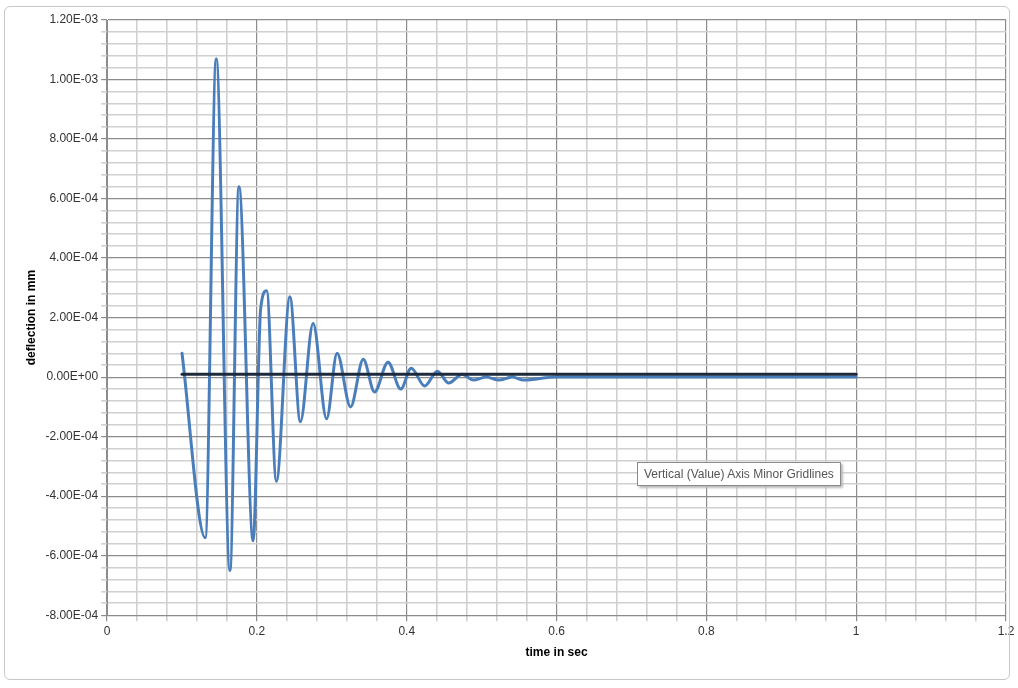 This screenshot has width=1018, height=688. I want to click on y-tick-label: 6.00E-04, so click(74, 197).